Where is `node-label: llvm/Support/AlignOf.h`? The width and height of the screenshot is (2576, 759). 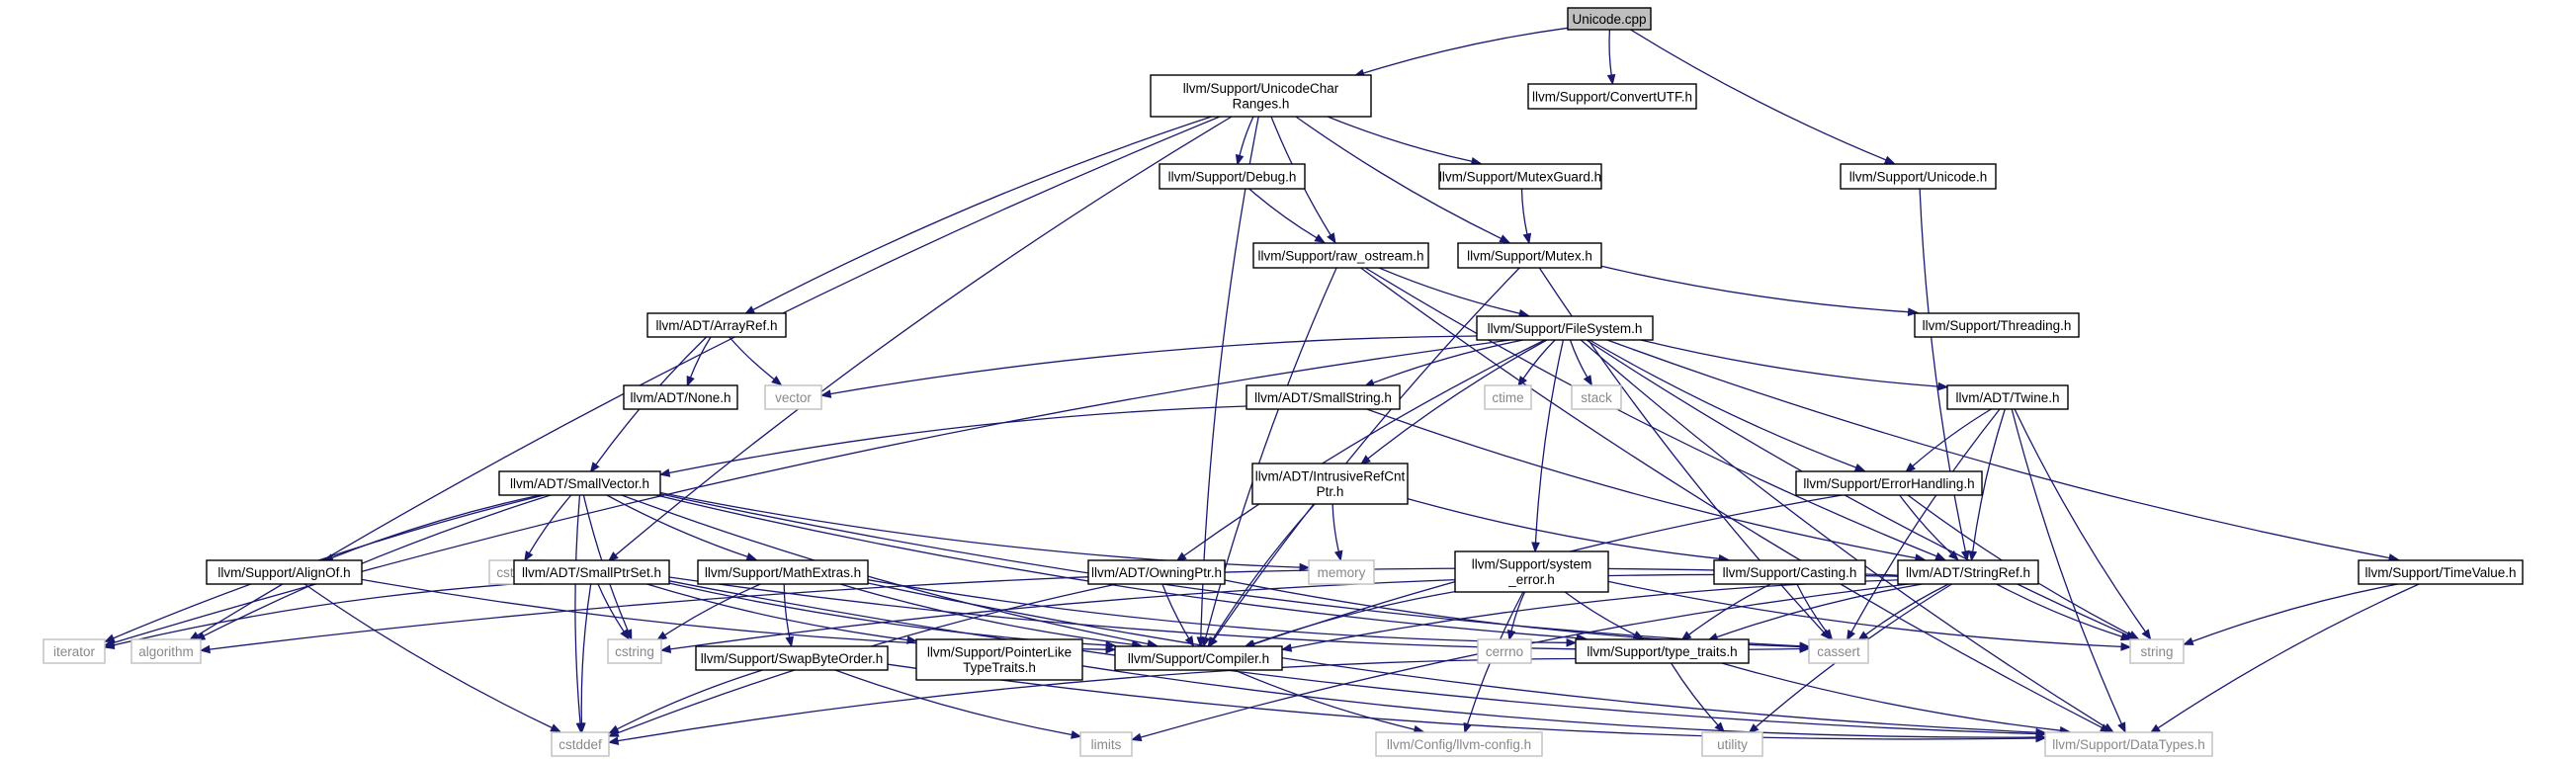
node-label: llvm/Support/AlignOf.h is located at coordinates (283, 572).